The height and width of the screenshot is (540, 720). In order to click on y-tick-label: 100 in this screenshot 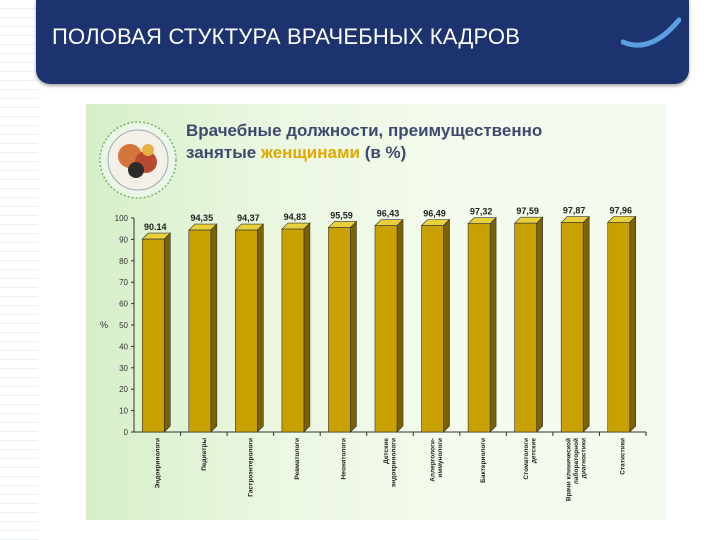, I will do `click(122, 218)`.